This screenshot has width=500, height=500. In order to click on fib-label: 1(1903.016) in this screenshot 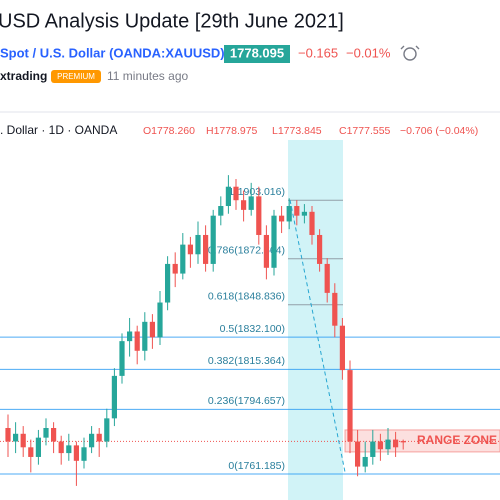, I will do `click(256, 192)`.